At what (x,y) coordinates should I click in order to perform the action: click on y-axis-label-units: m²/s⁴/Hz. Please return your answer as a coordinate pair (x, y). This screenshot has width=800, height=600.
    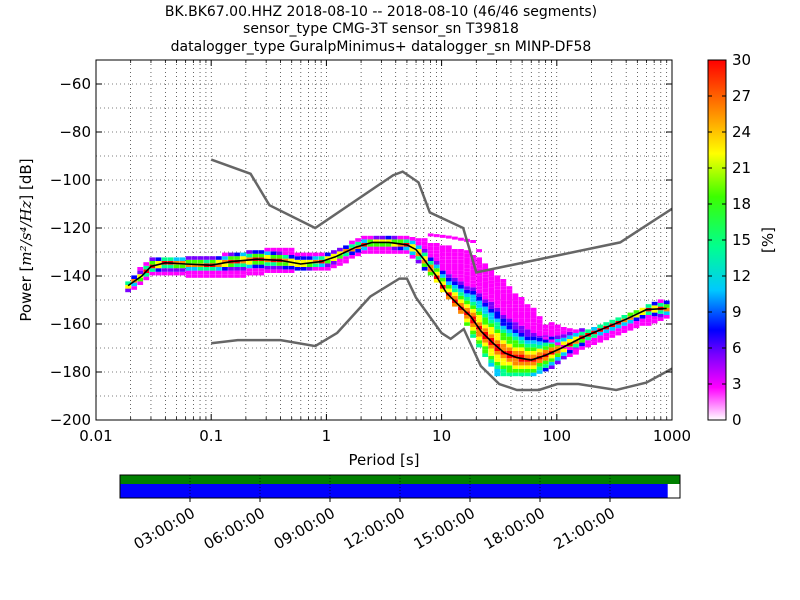
    Looking at the image, I should click on (26, 232).